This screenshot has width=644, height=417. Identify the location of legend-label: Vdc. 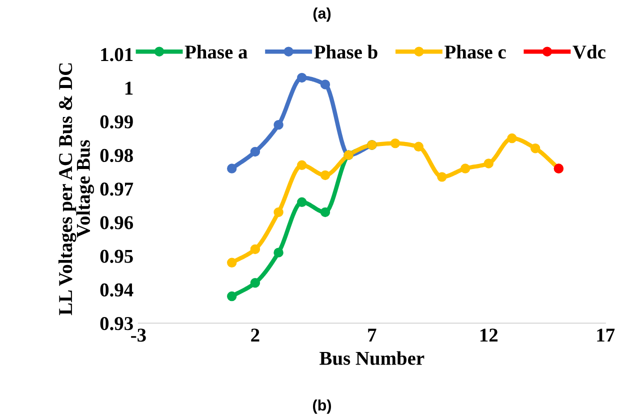
(589, 51).